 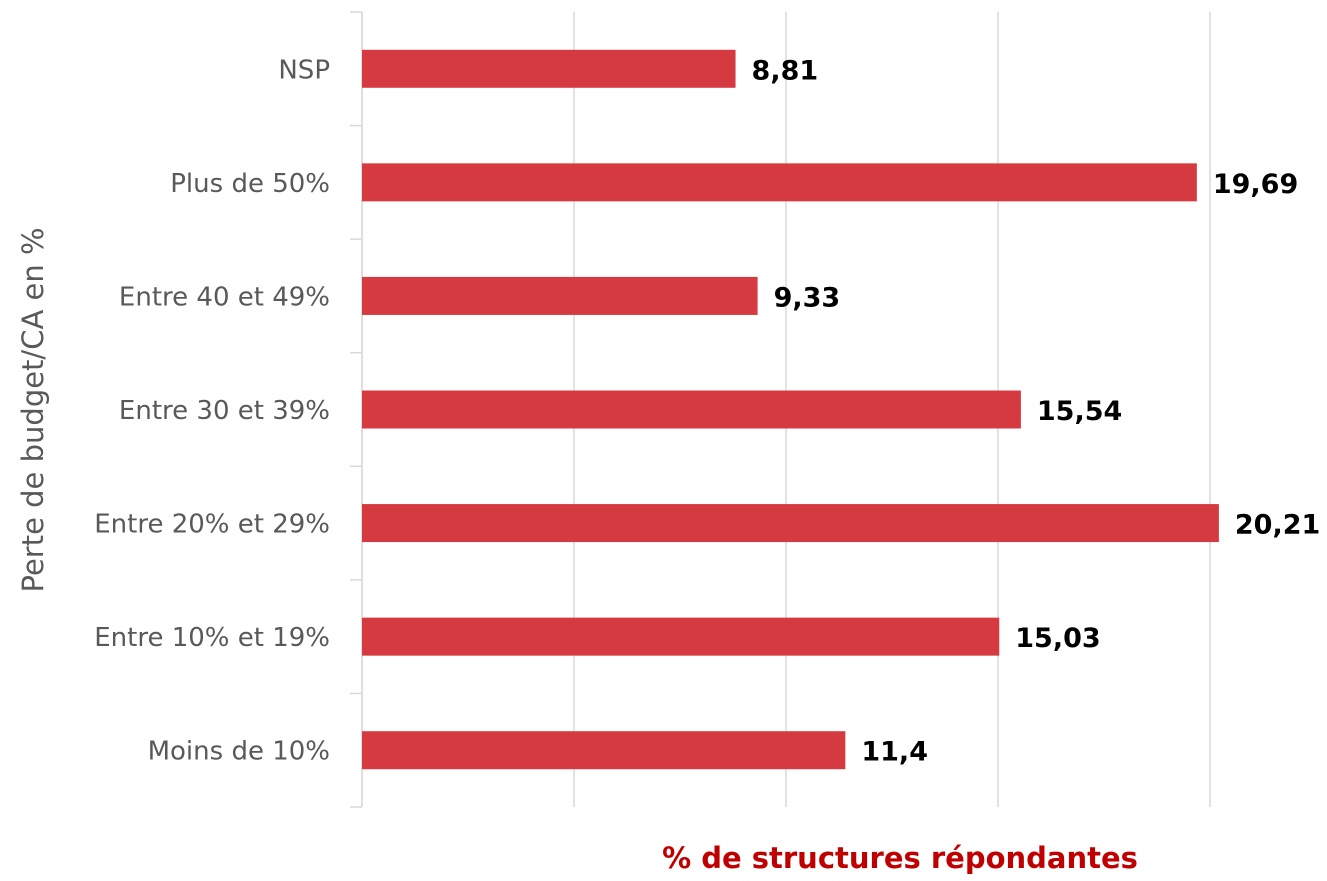 What do you see at coordinates (239, 752) in the screenshot?
I see `y-tick-label: Moins de 10%` at bounding box center [239, 752].